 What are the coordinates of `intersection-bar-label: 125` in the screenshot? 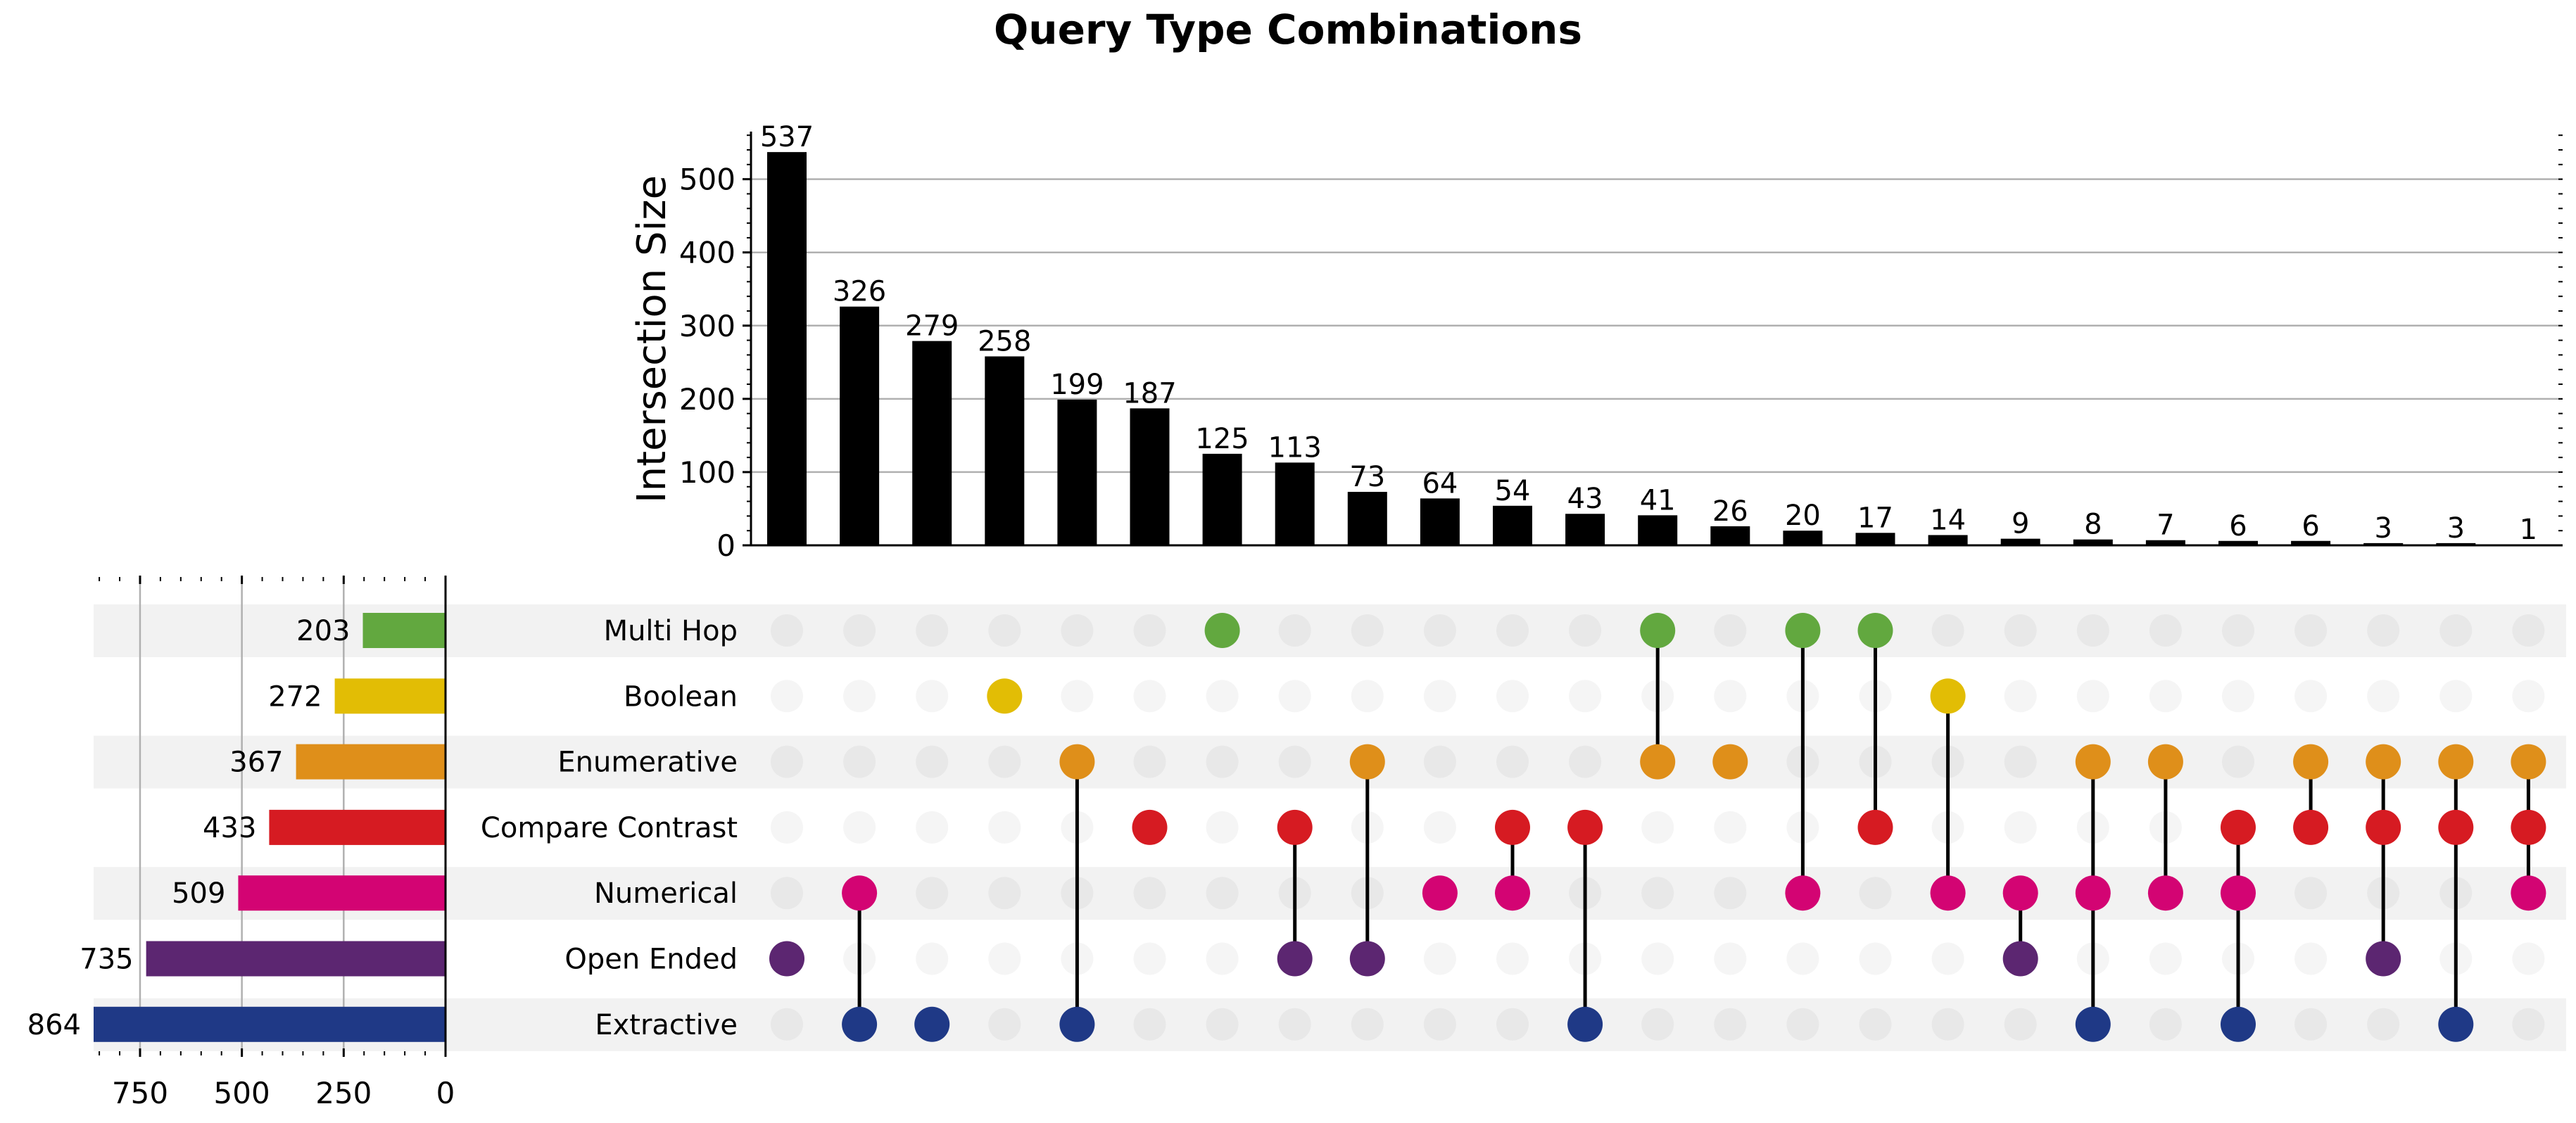 It's located at (1222, 439).